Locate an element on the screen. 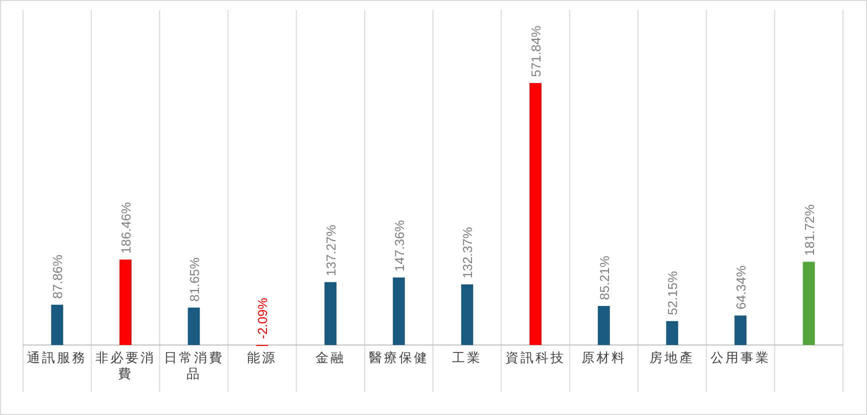  x-tick-label: 資訊科技 is located at coordinates (535, 359).